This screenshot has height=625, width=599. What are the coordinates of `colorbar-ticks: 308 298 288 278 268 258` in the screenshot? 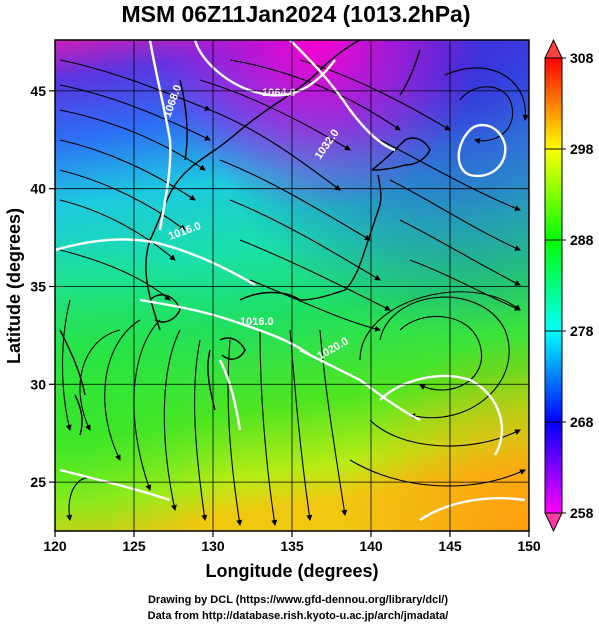 It's located at (569, 285).